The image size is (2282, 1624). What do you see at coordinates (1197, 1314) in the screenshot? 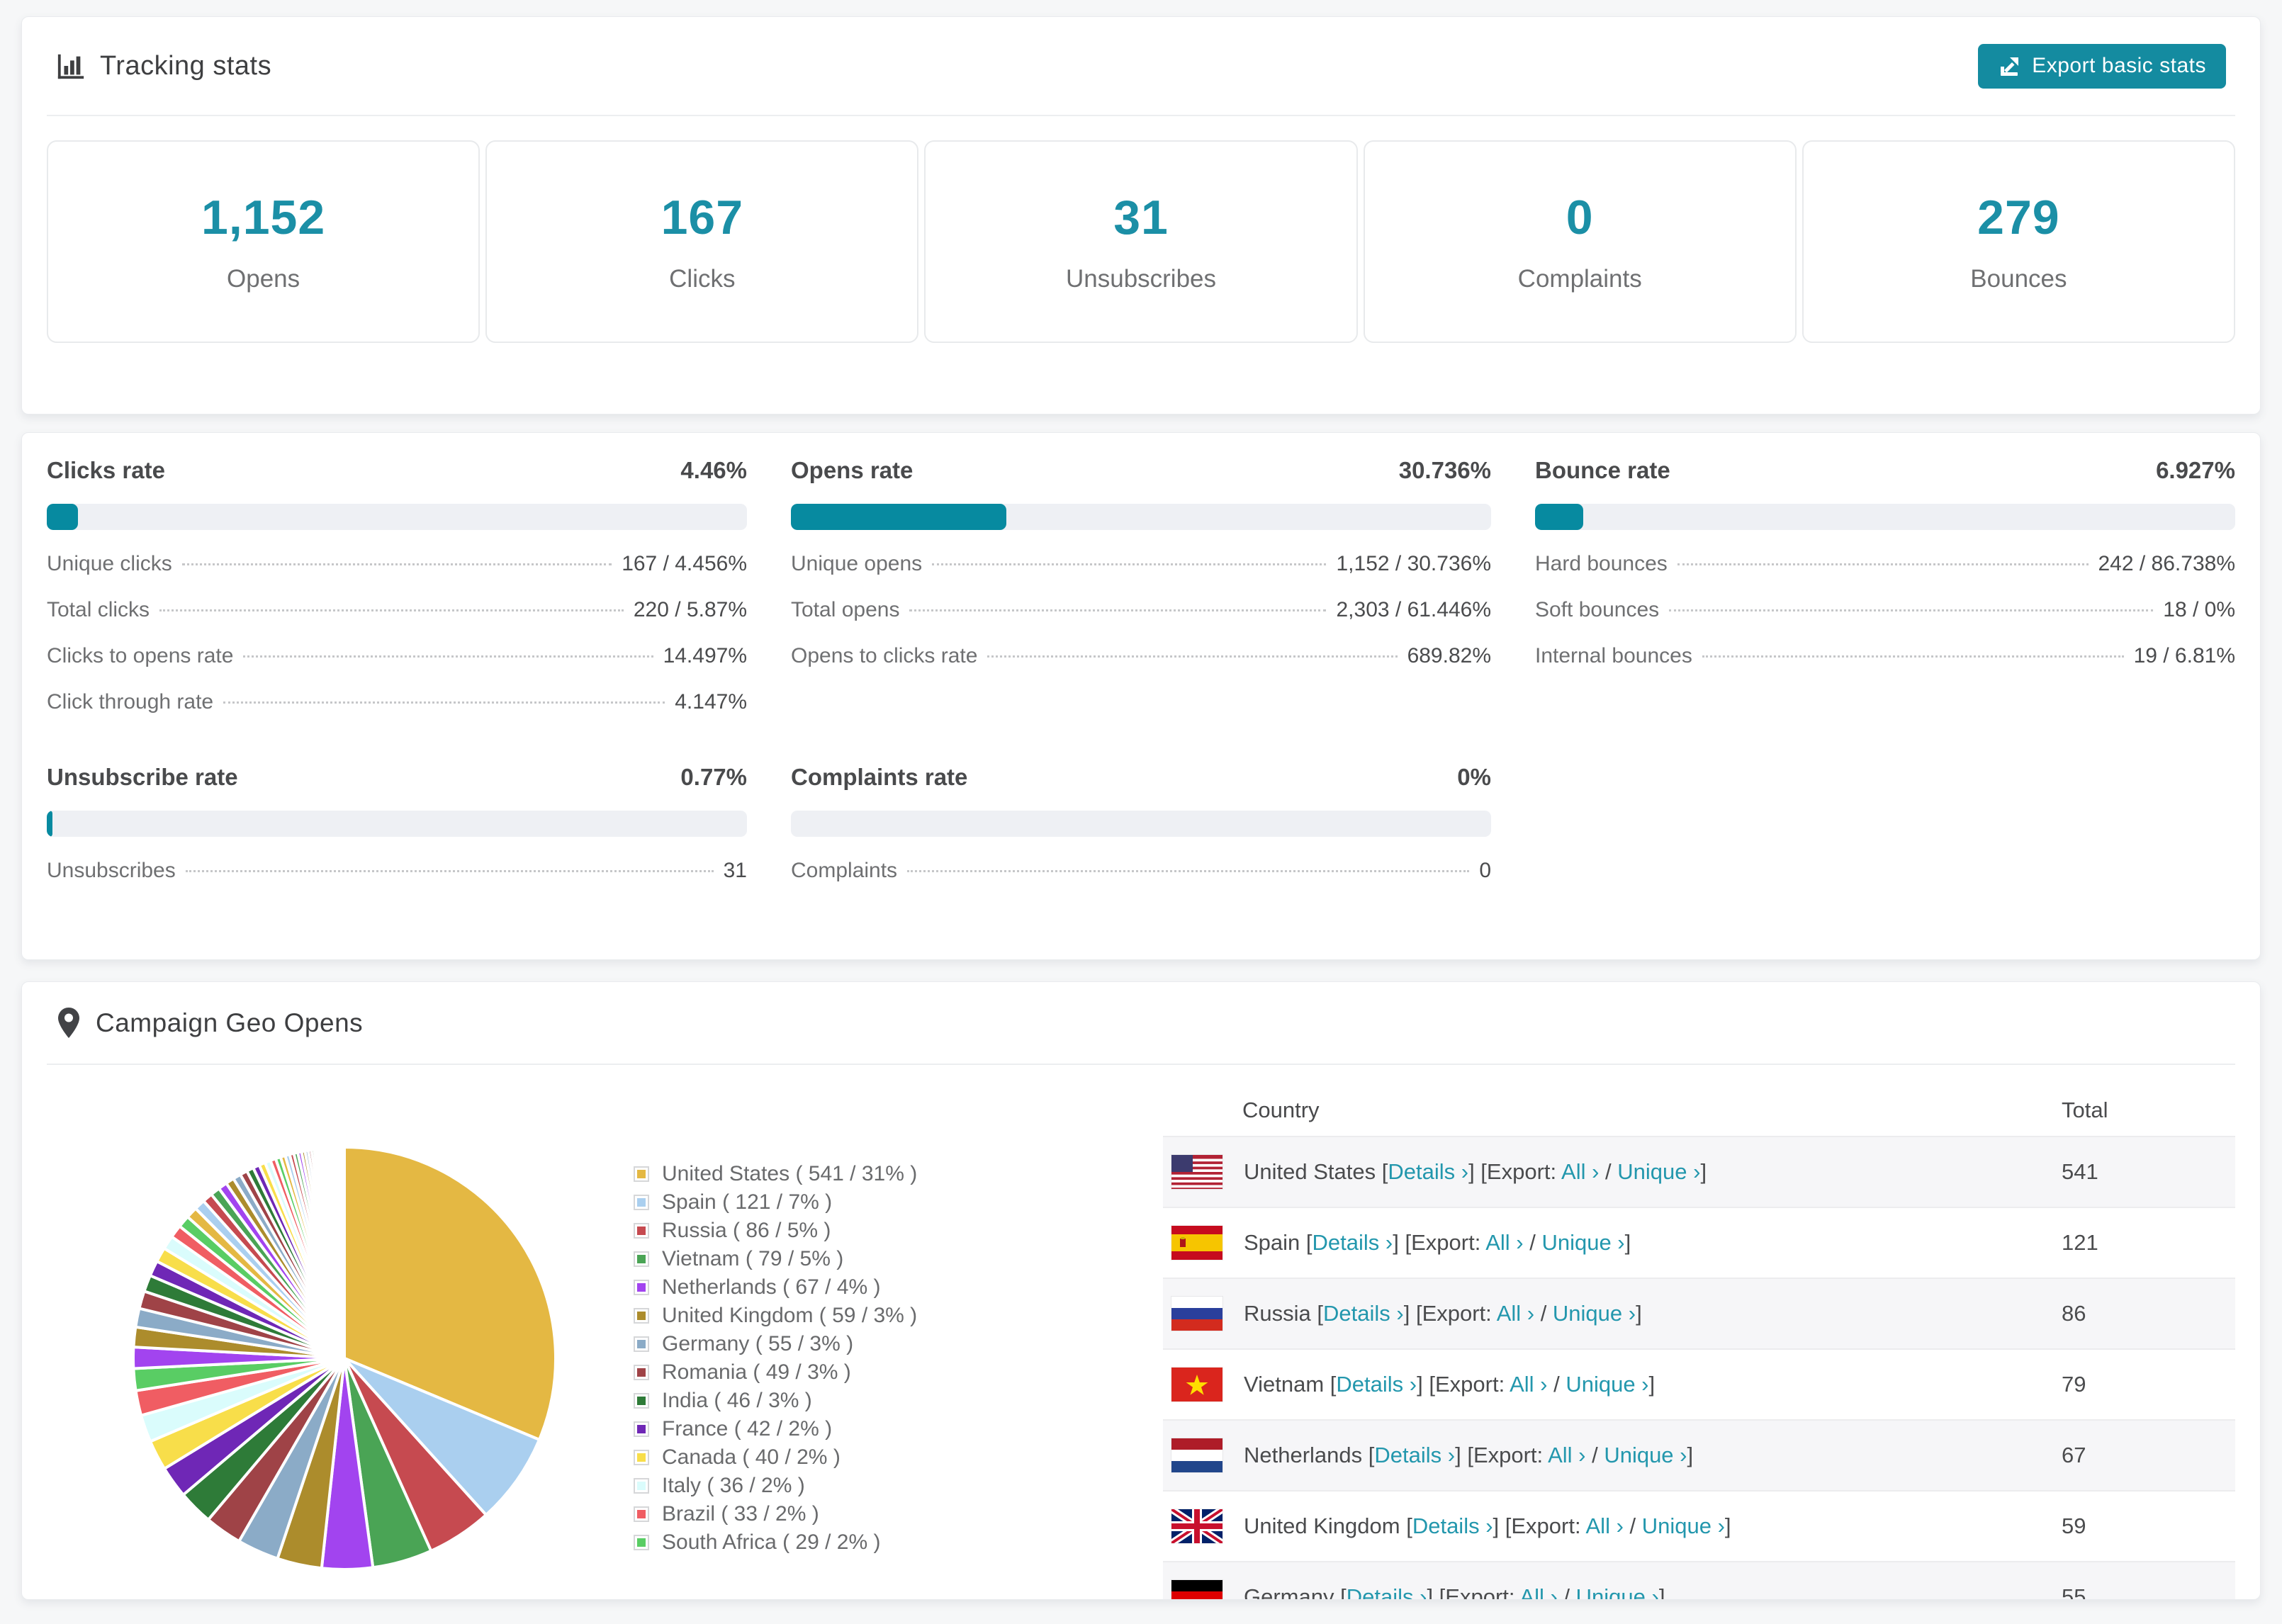
I see `flag-ru-icon` at bounding box center [1197, 1314].